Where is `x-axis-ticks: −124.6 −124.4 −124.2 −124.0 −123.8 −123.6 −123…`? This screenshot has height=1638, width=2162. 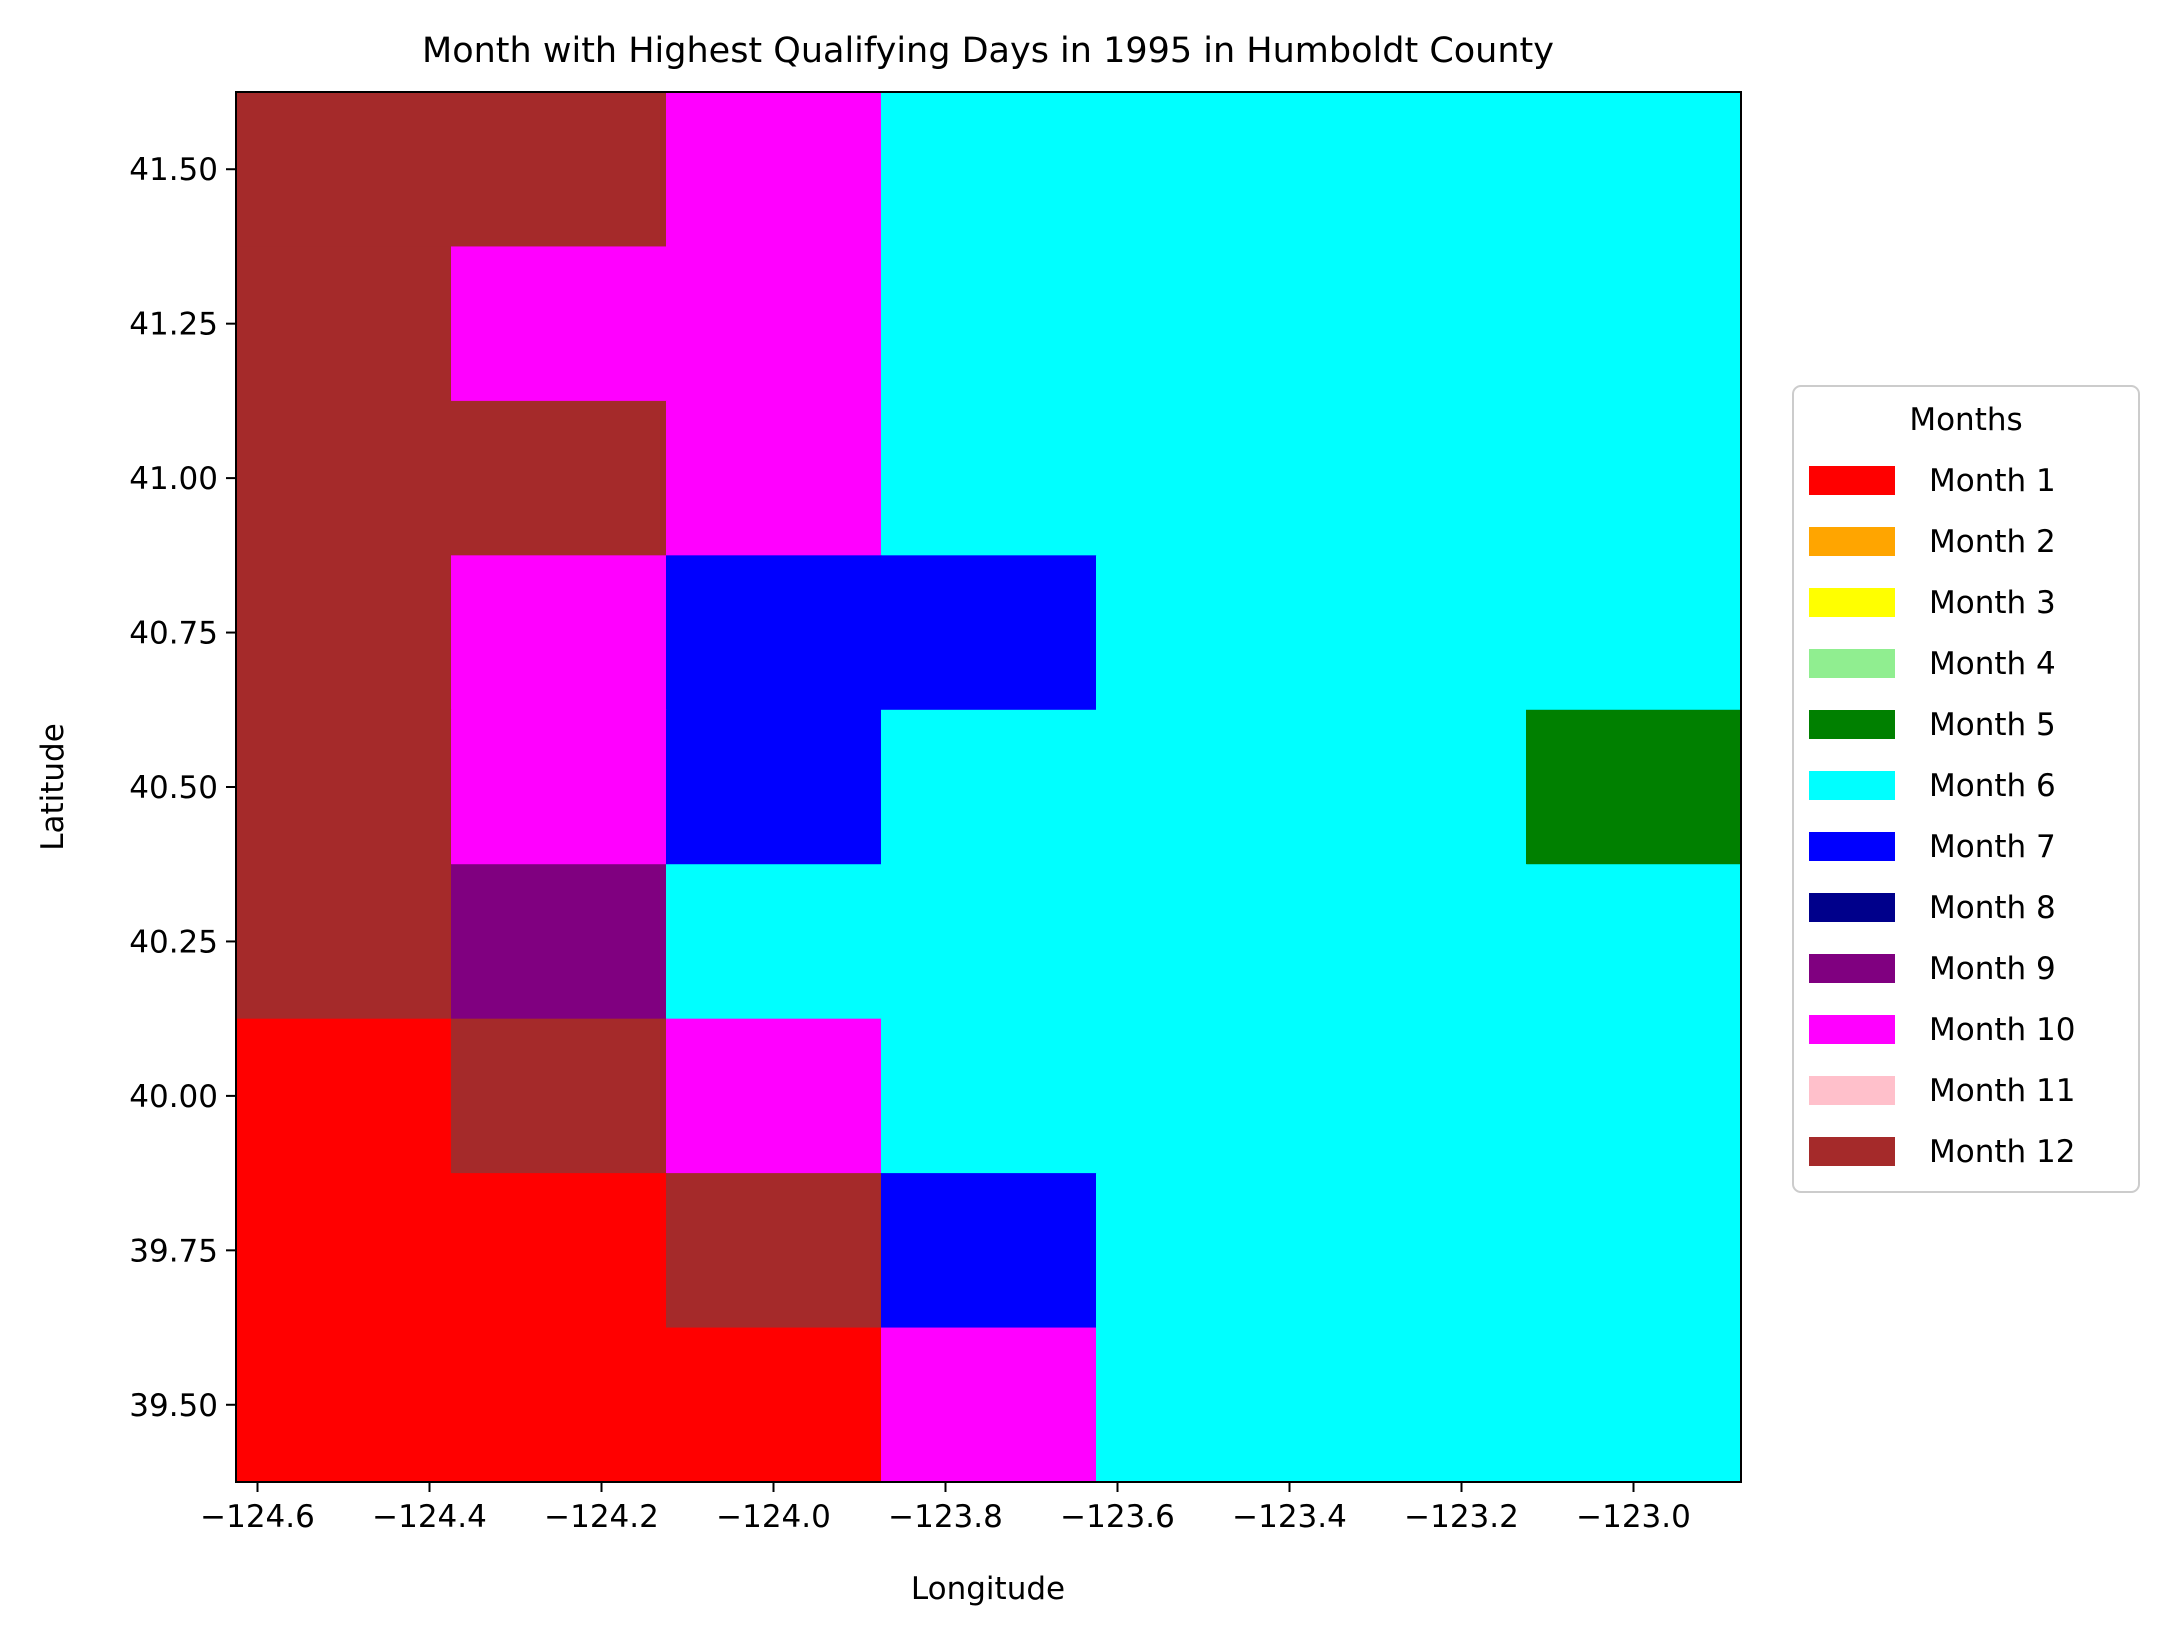 x-axis-ticks: −124.6 −124.4 −124.2 −124.0 −123.8 −123.6 −123… is located at coordinates (945, 1508).